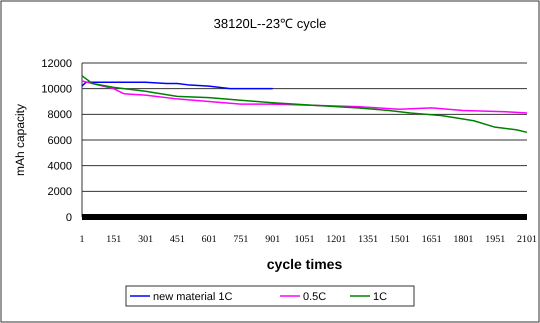 This screenshot has width=540, height=323. Describe the element at coordinates (82, 239) in the screenshot. I see `x-tick-label: 1` at that location.